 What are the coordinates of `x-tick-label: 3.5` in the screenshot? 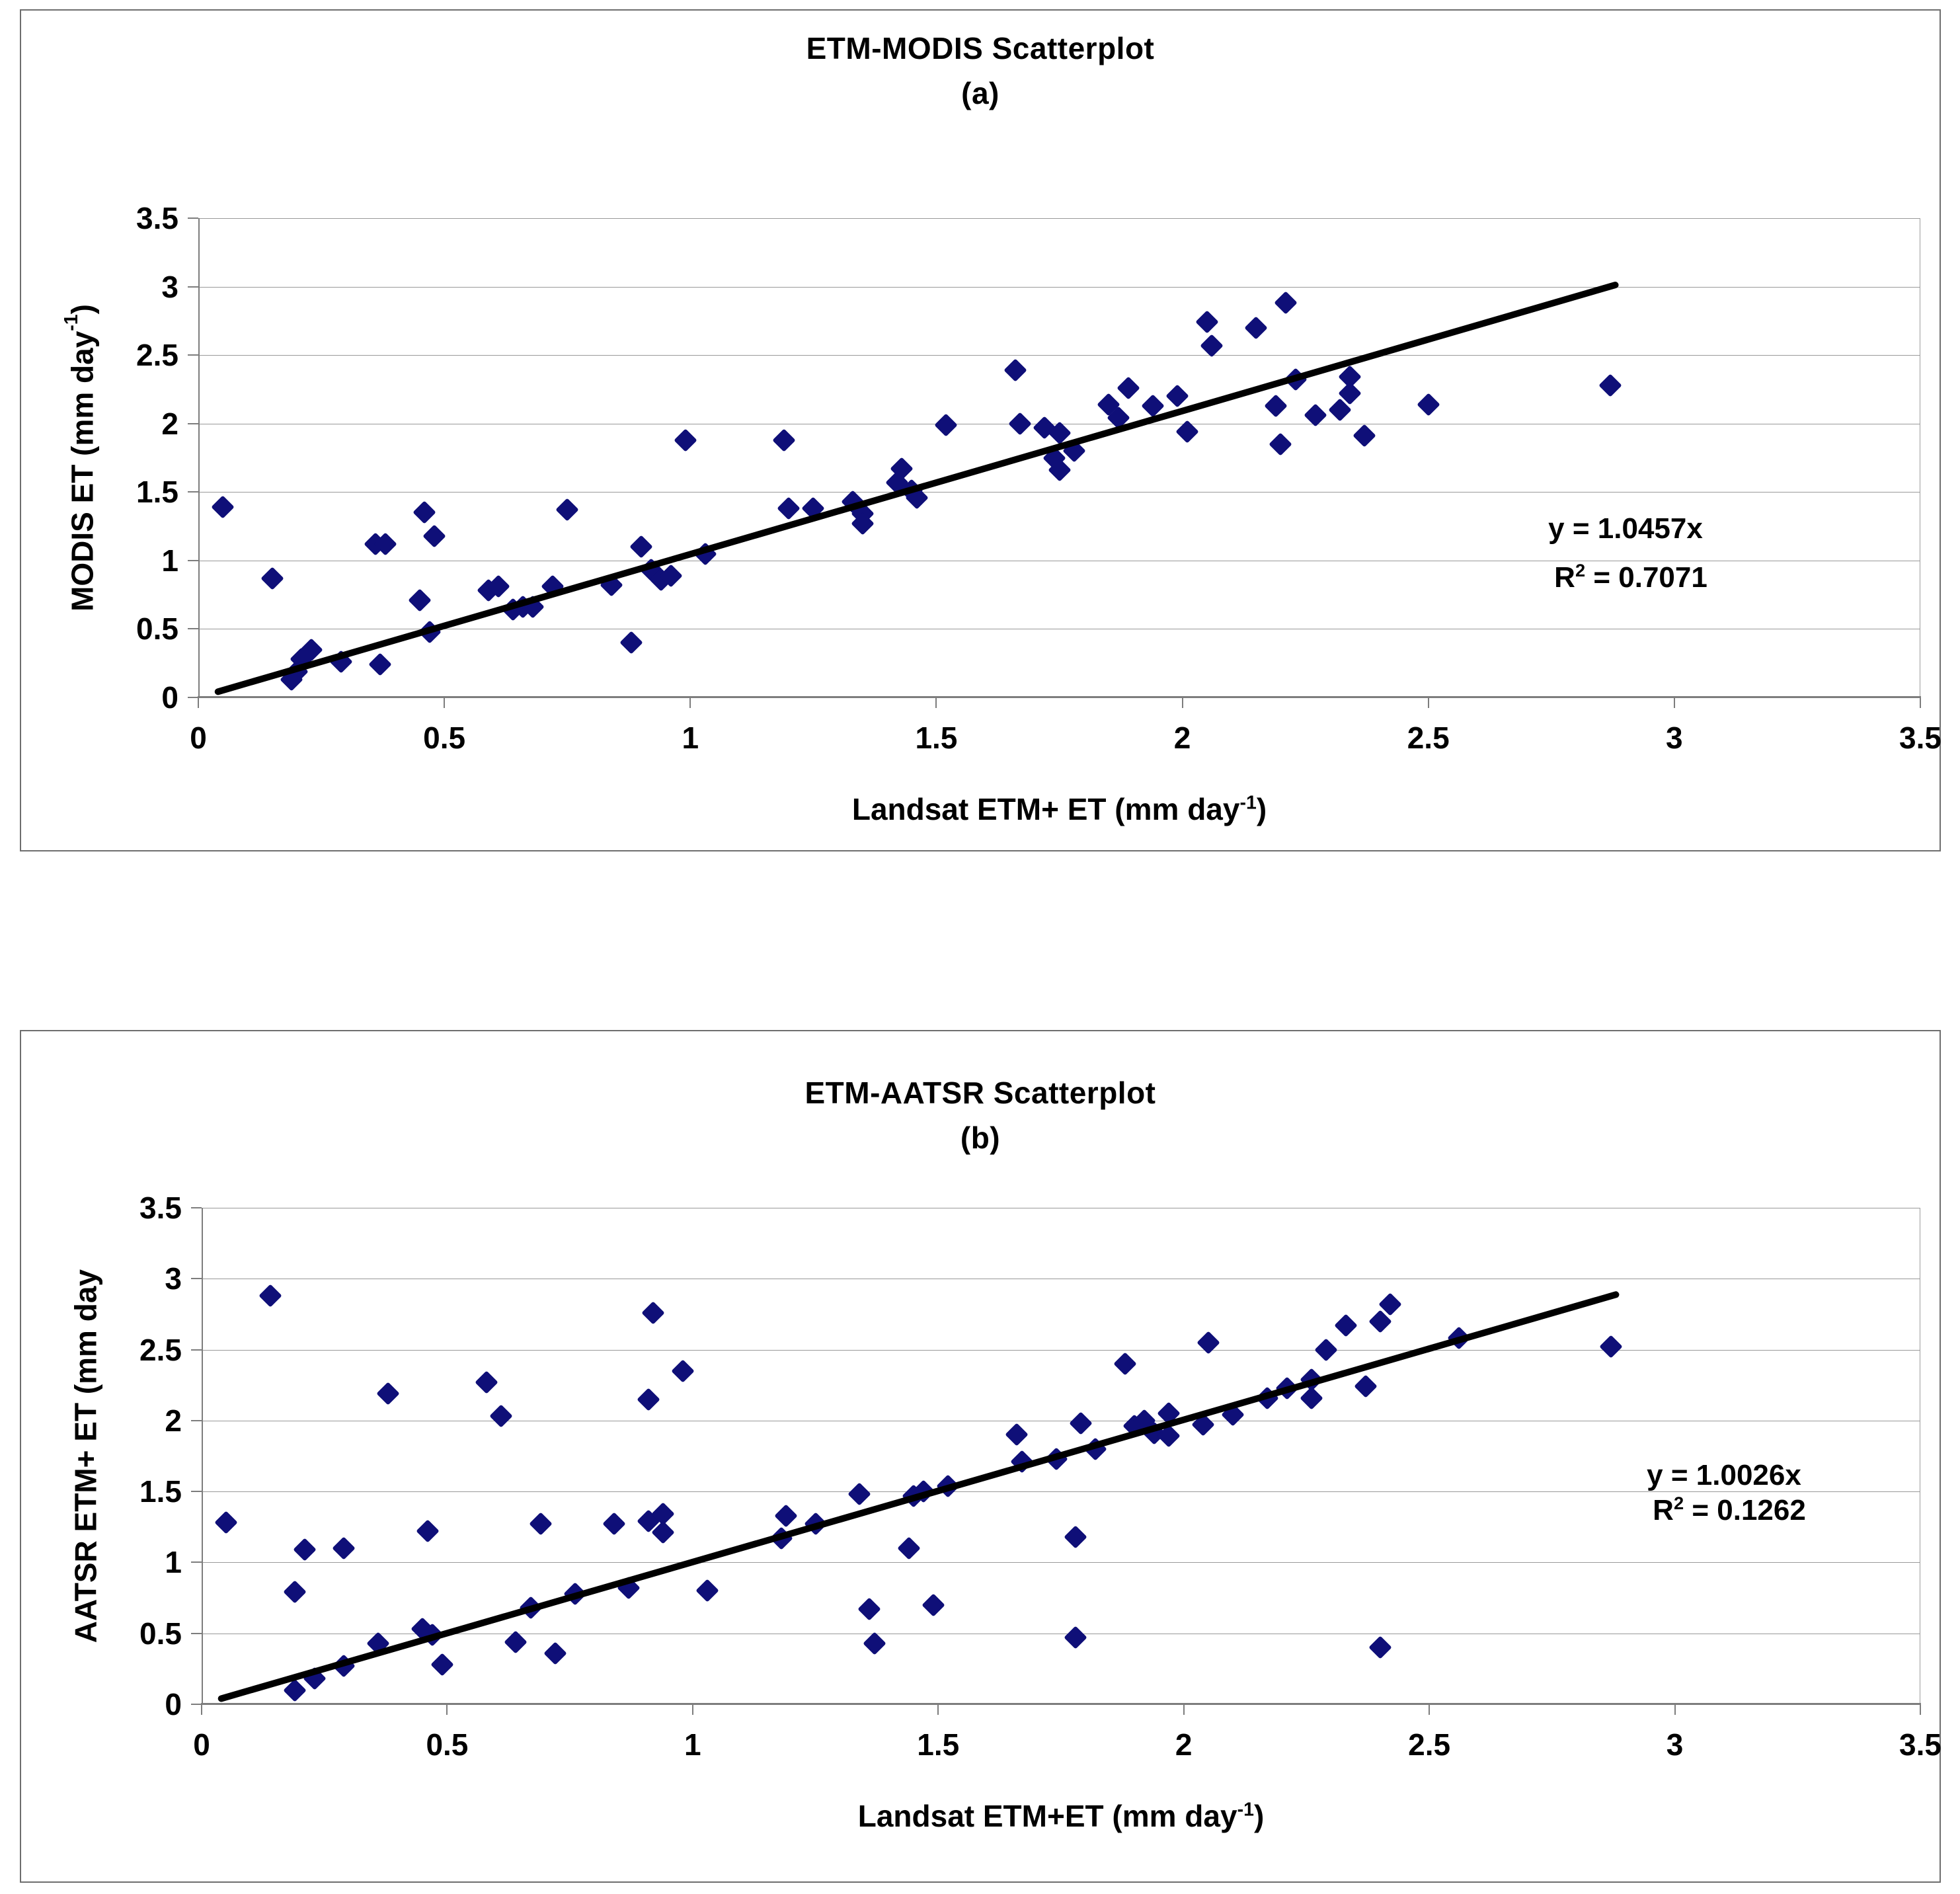 It's located at (1920, 1744).